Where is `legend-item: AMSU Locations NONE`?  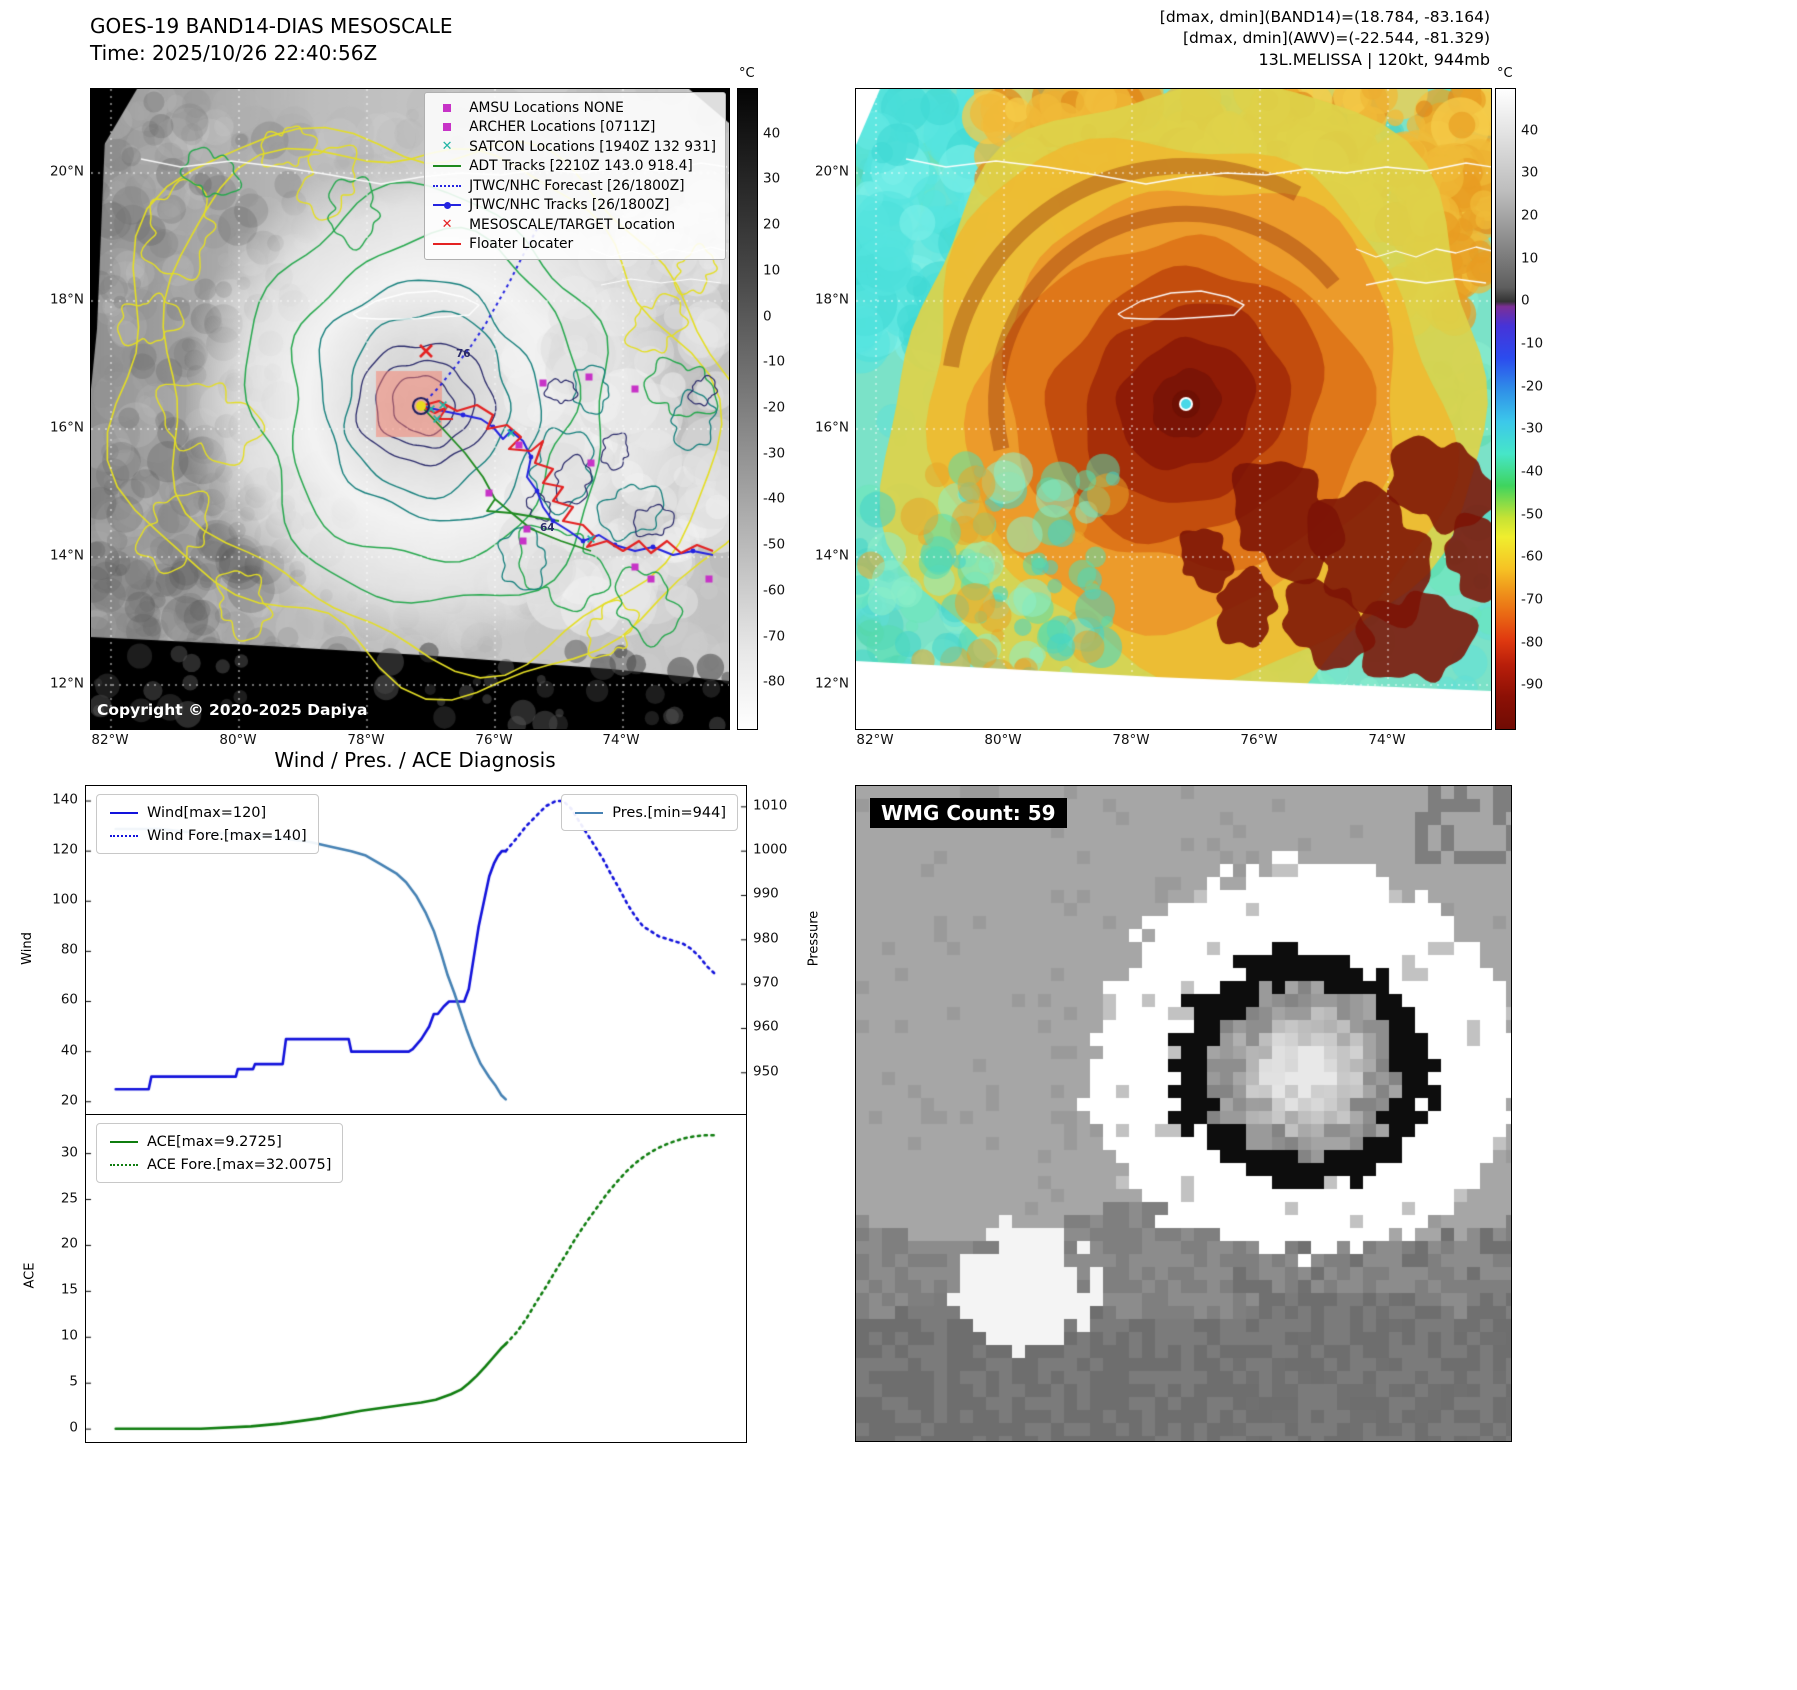
legend-item: AMSU Locations NONE is located at coordinates (574, 108).